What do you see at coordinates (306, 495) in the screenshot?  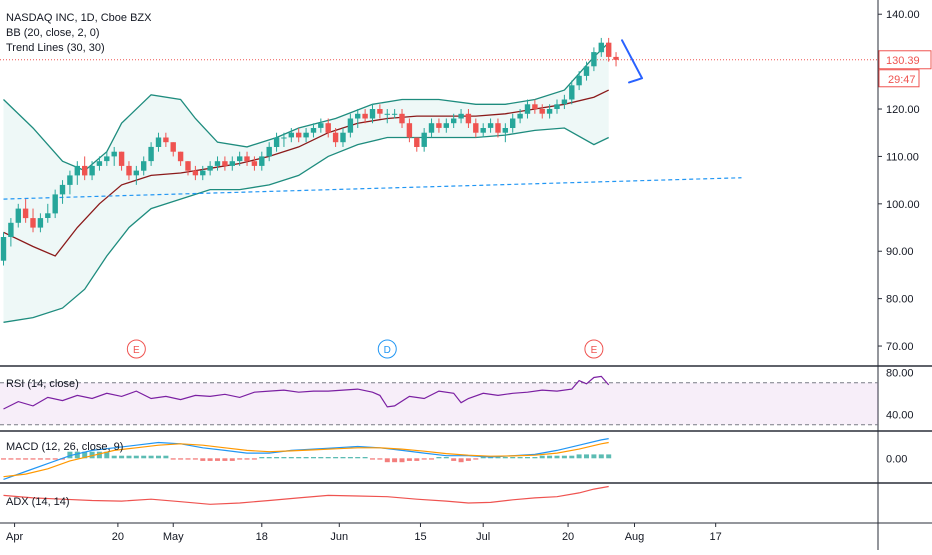 I see `adx-line` at bounding box center [306, 495].